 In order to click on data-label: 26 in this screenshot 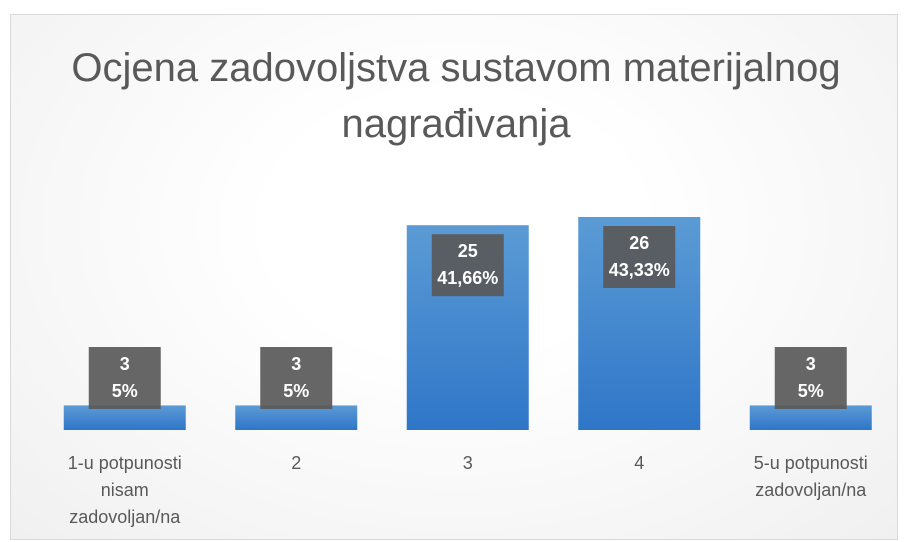, I will do `click(639, 243)`.